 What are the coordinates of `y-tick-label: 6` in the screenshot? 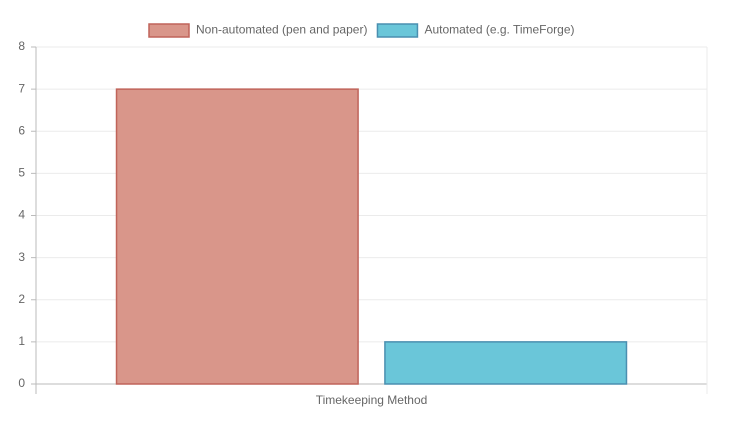 It's located at (21, 130).